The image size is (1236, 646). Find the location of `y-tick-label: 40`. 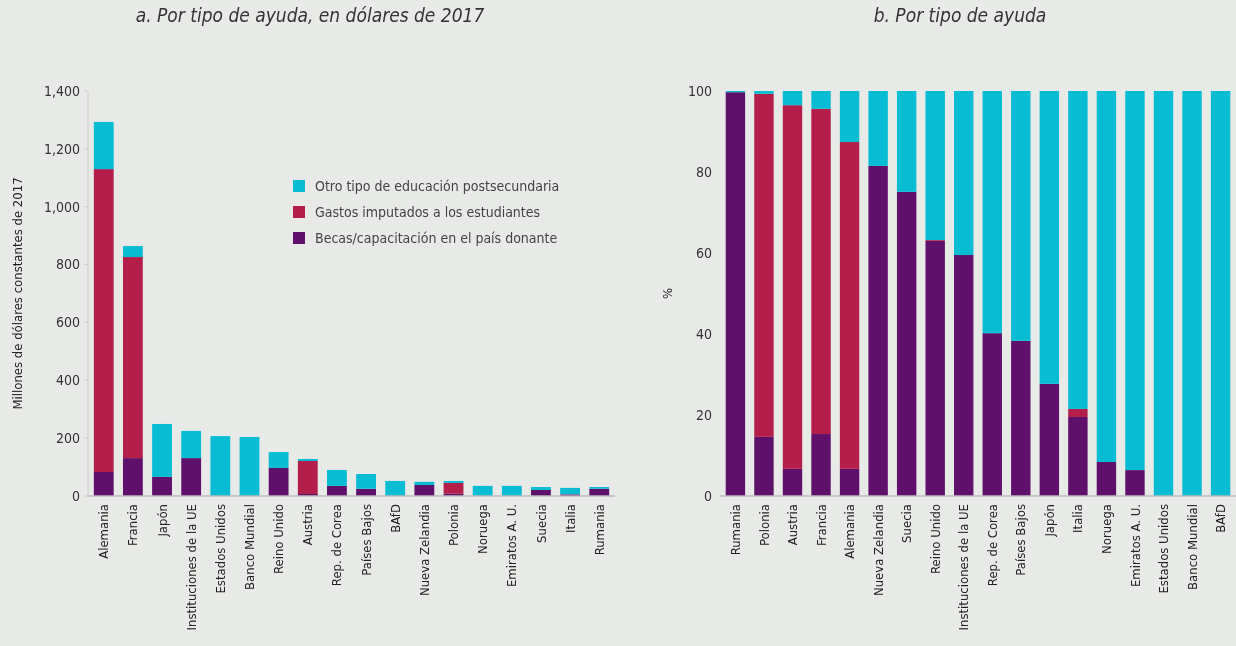

y-tick-label: 40 is located at coordinates (703, 333).